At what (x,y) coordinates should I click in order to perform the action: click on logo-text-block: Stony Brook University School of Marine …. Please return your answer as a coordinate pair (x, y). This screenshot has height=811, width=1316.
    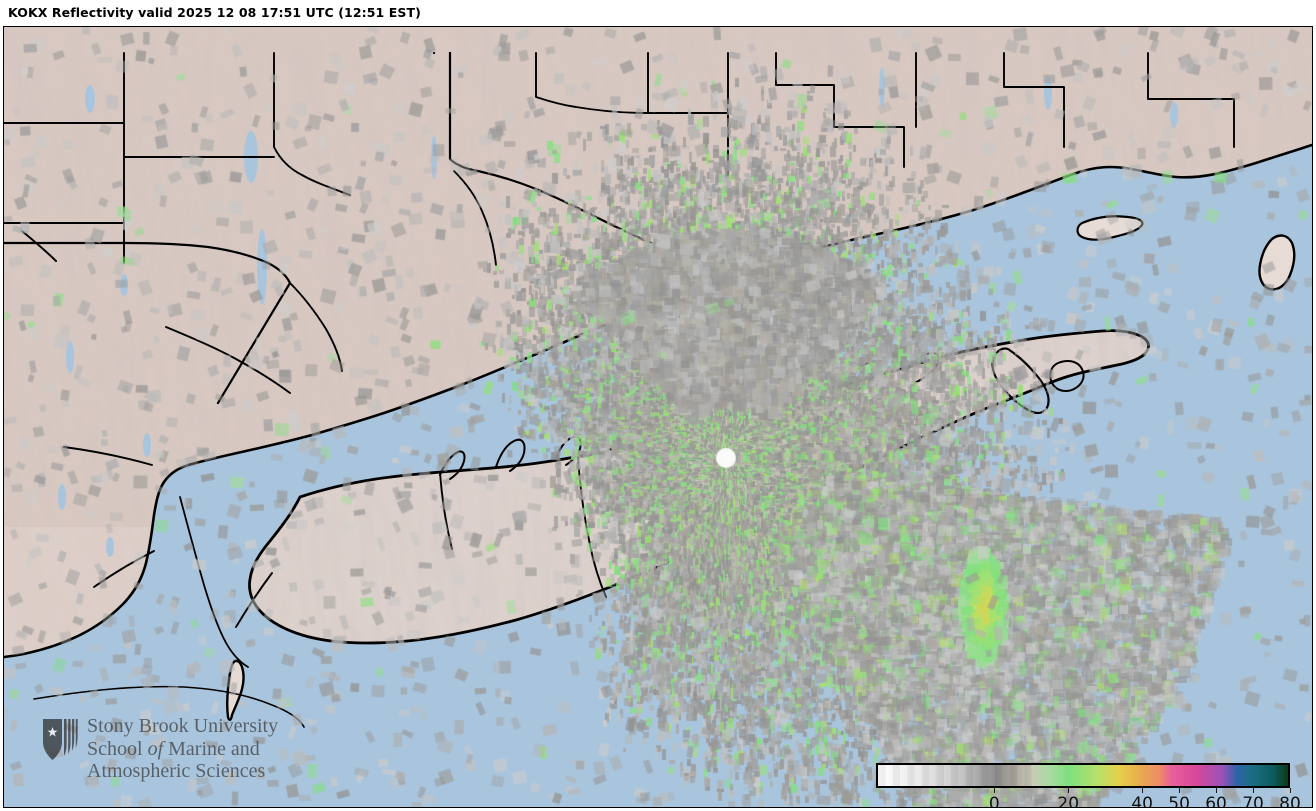
    Looking at the image, I should click on (182, 749).